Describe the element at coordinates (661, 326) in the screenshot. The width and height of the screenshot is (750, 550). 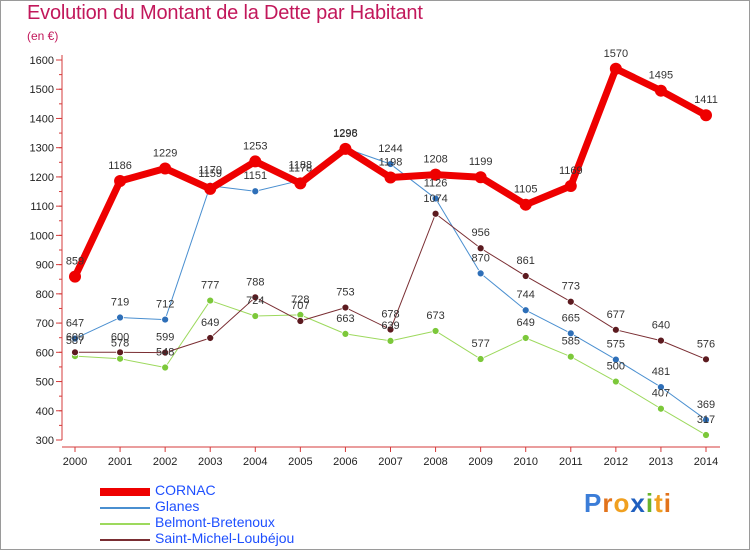
I see `data-label: 640` at that location.